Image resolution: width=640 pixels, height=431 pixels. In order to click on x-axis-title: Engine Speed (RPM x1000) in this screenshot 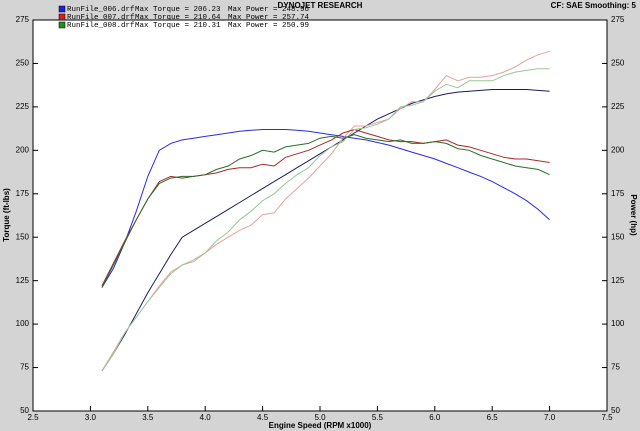, I will do `click(320, 425)`.